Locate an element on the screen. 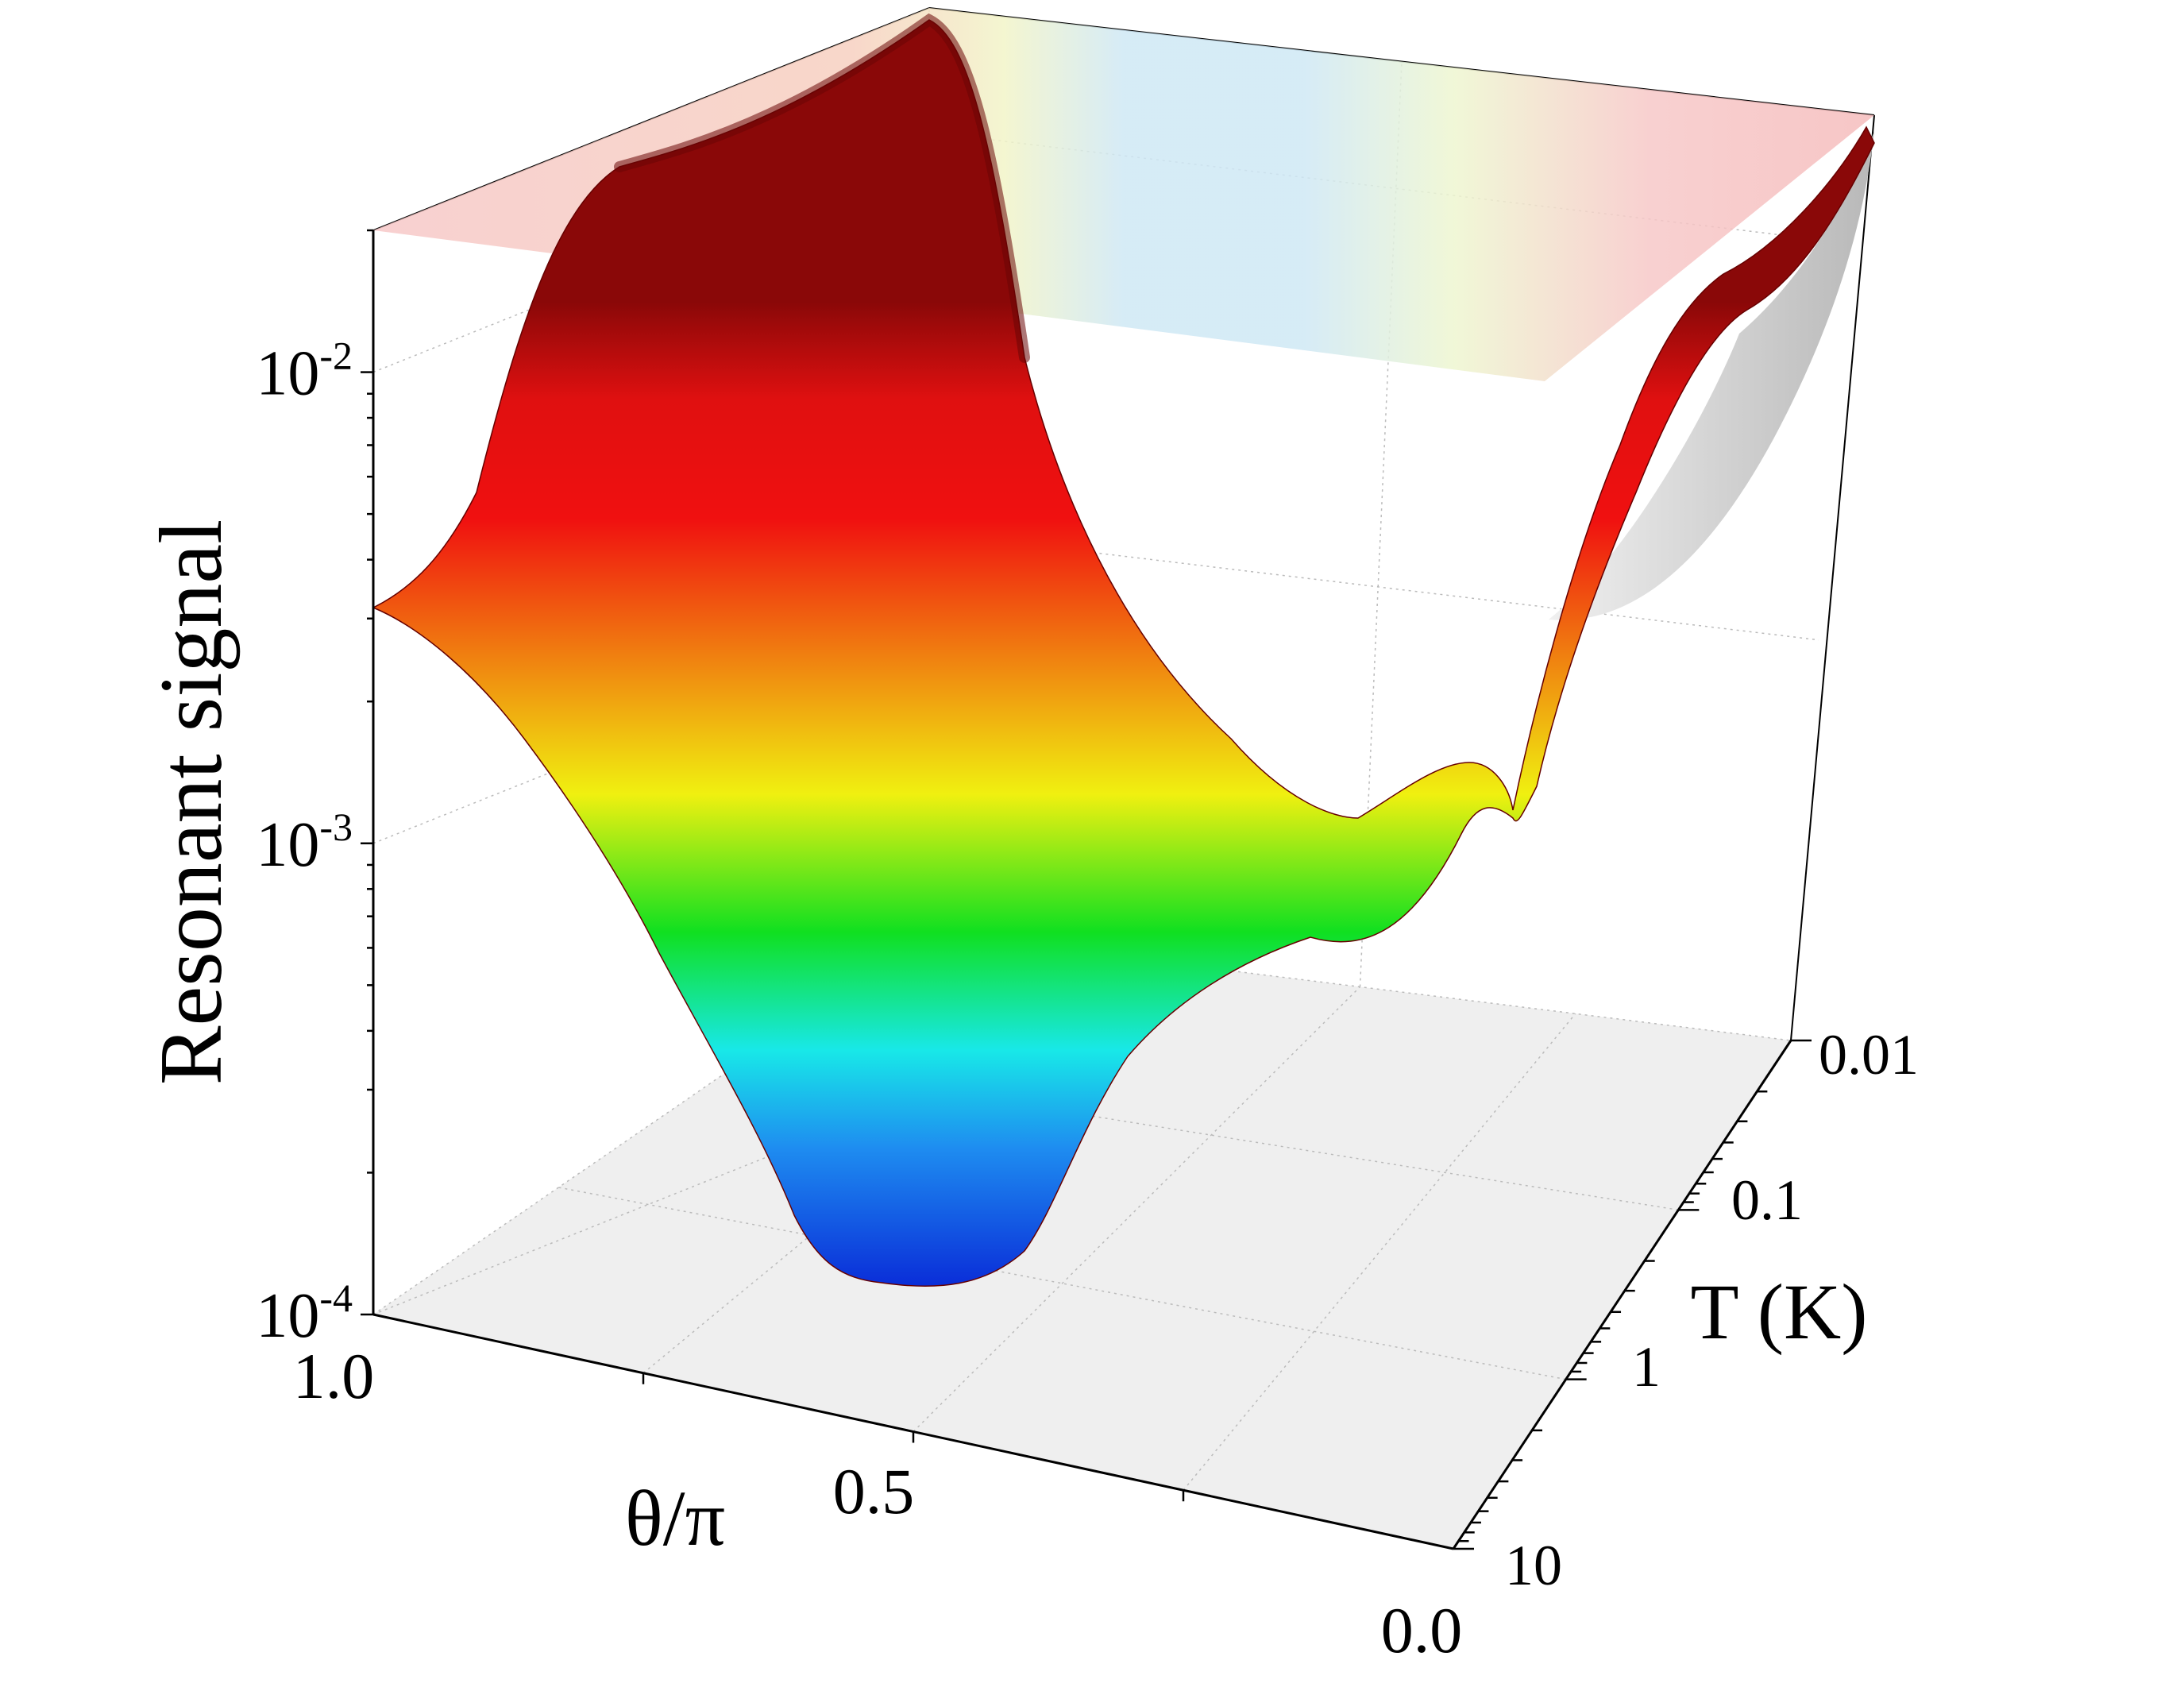 The image size is (2184, 1687). z-tick-label: 10⁻³ is located at coordinates (304, 842).